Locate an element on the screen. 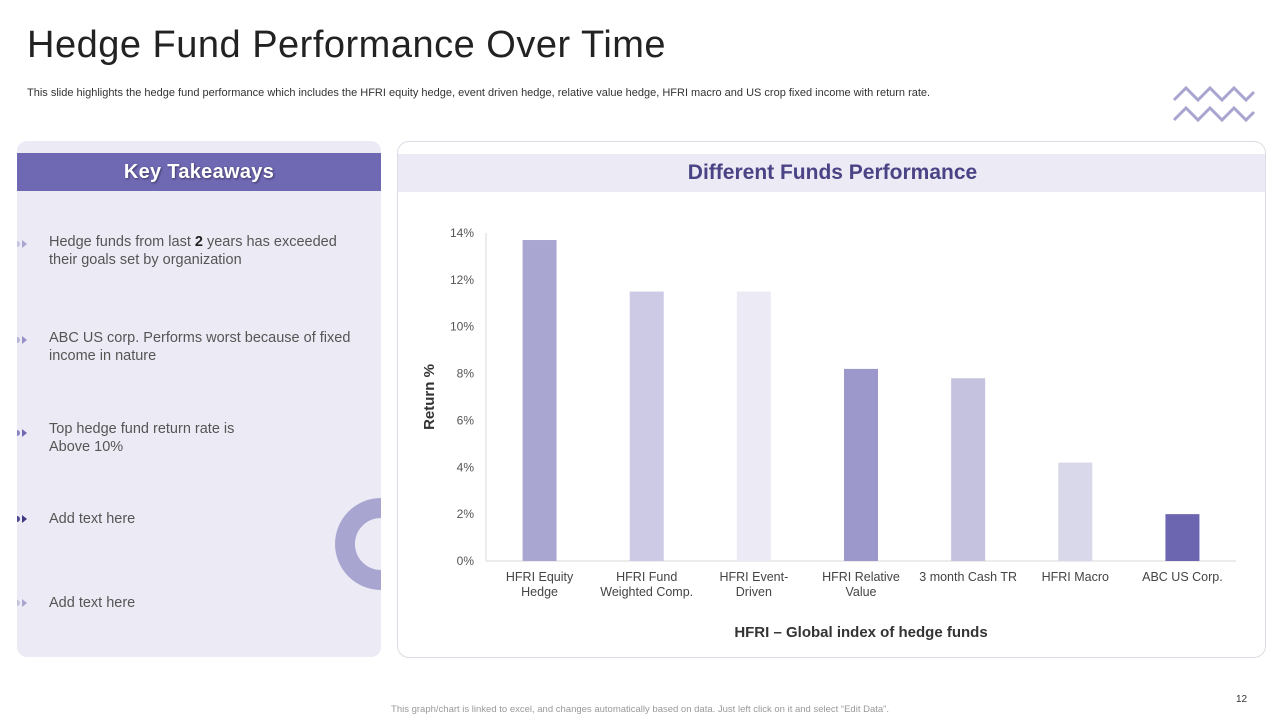 Image resolution: width=1280 pixels, height=720 pixels. x-tick-label: 3 month Cash TR is located at coordinates (968, 577).